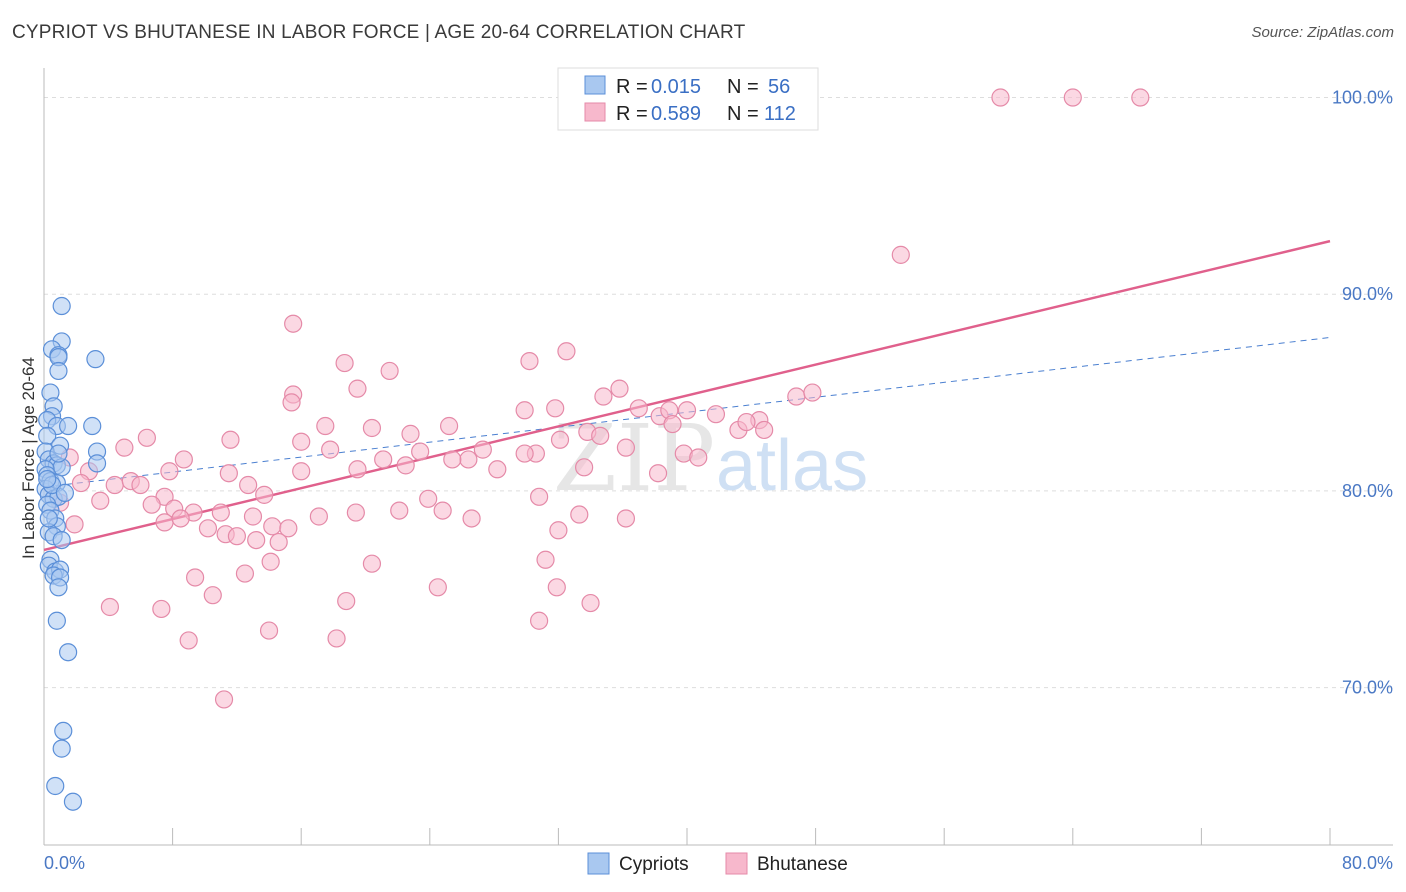  I want to click on legend-swatch-bhutanese, so click(595, 112).